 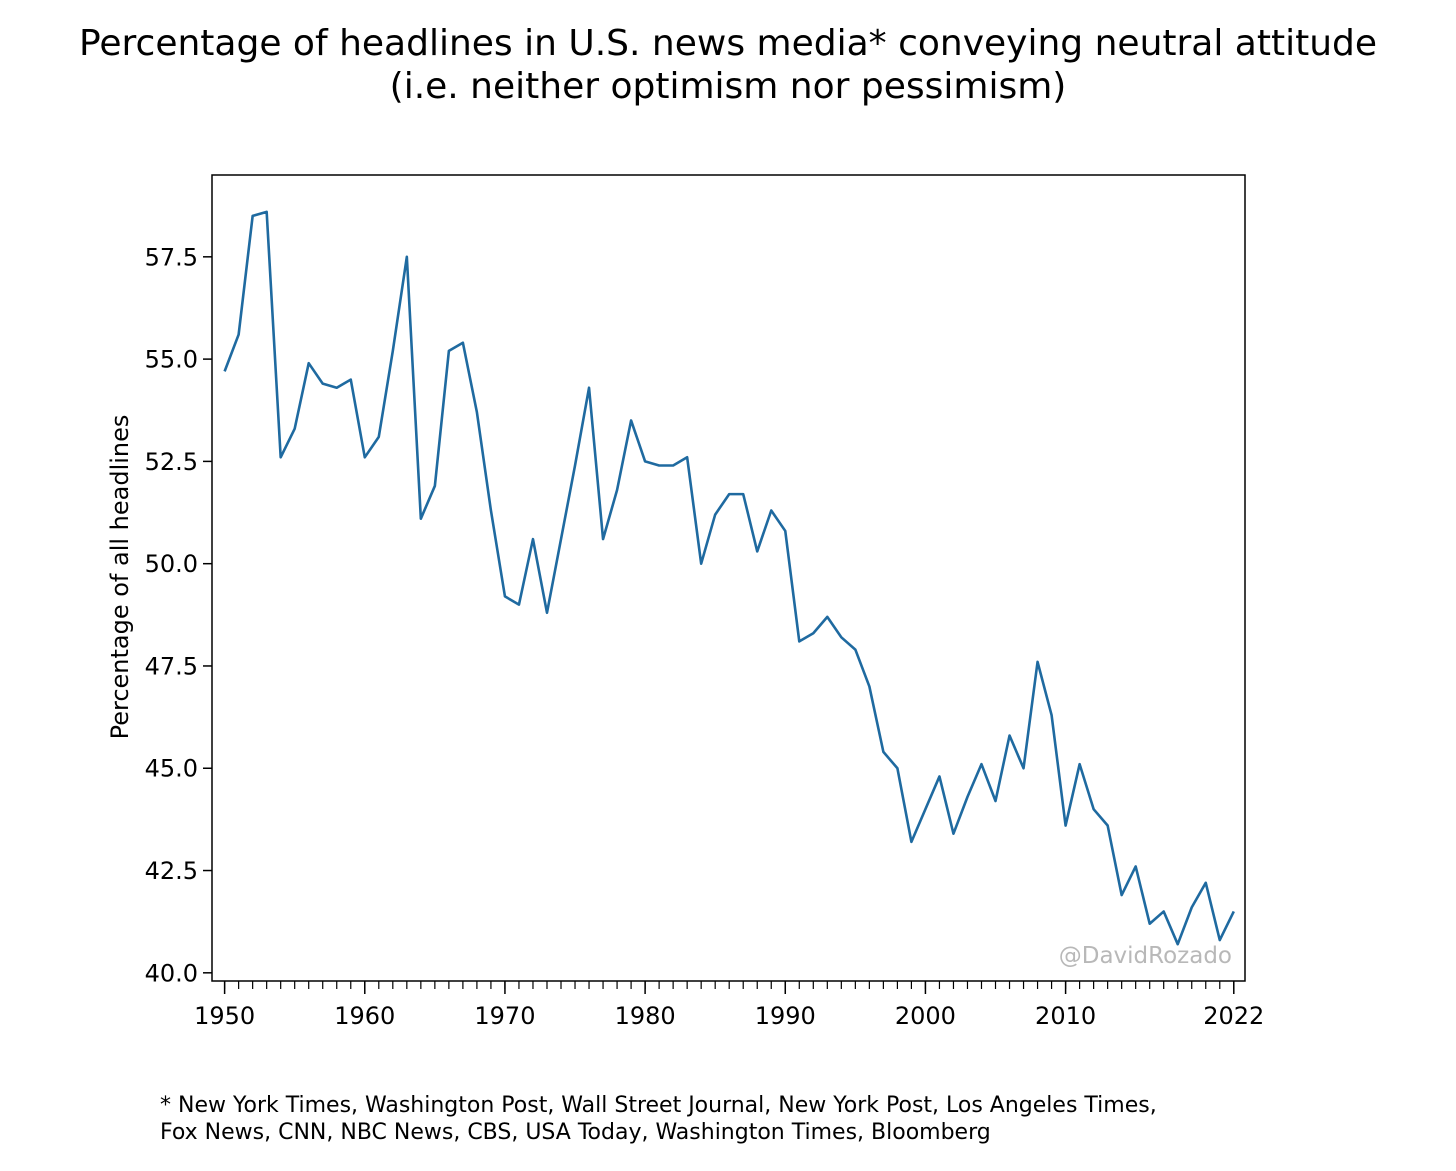 What do you see at coordinates (728, 86) in the screenshot?
I see `chart-title-line-2: (i.e. neither optimism nor pessimism)` at bounding box center [728, 86].